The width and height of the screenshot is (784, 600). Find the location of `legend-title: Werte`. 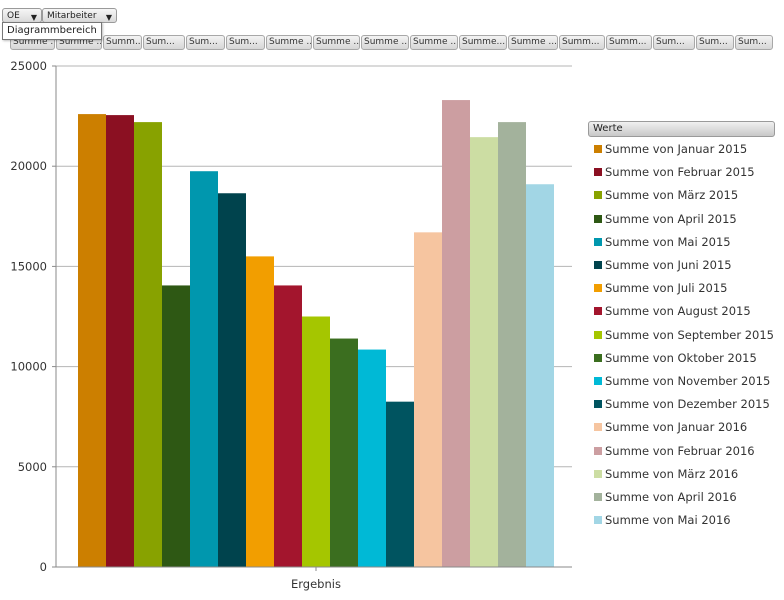

legend-title: Werte is located at coordinates (681, 129).